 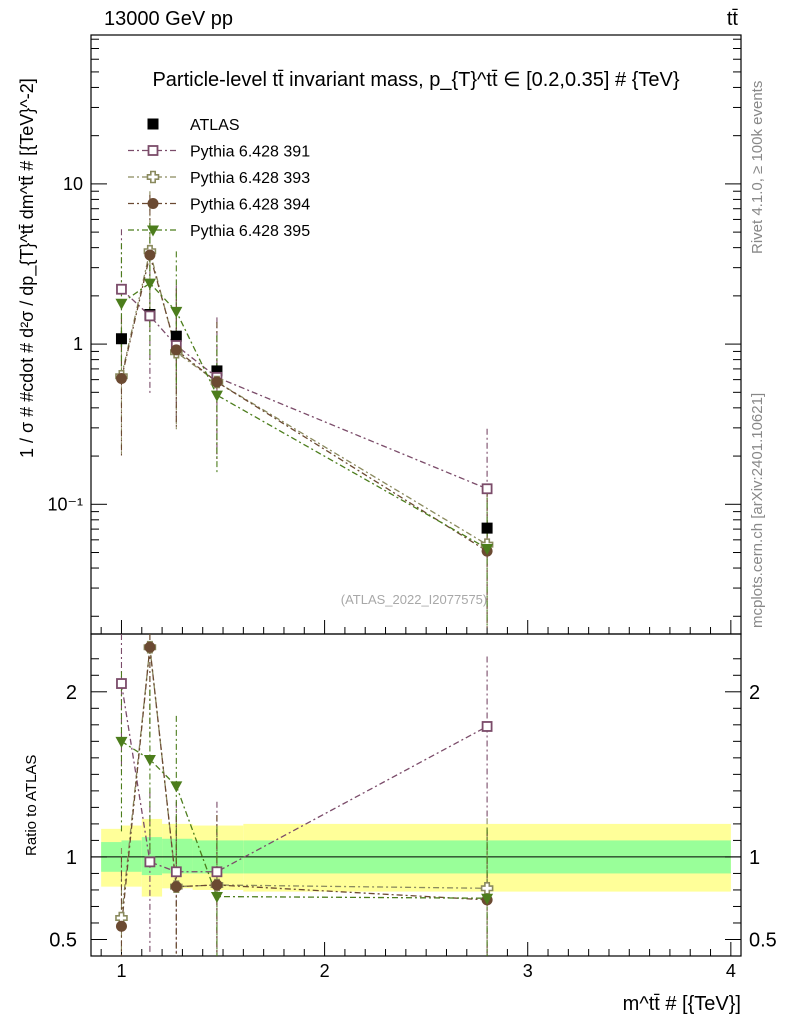 I want to click on y-tick-label: 10⁻¹, so click(x=65, y=504).